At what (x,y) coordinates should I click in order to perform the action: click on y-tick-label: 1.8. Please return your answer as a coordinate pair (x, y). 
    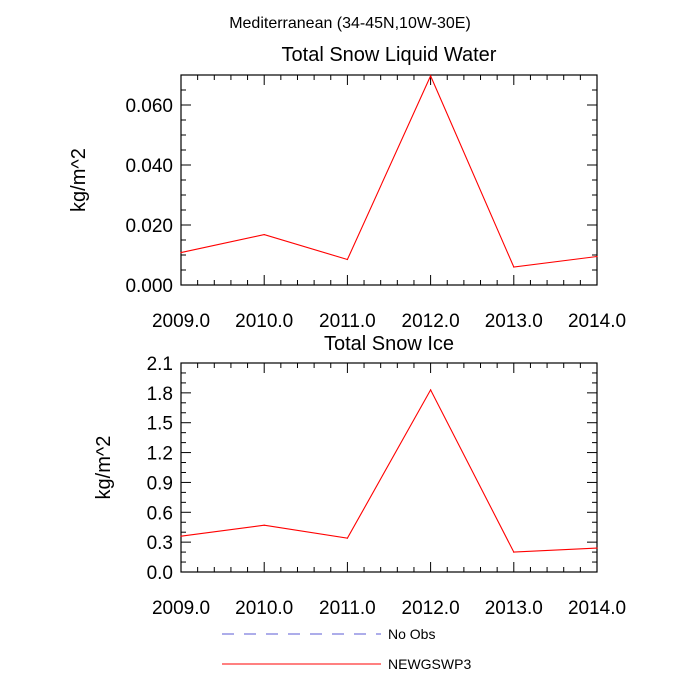
    Looking at the image, I should click on (160, 394).